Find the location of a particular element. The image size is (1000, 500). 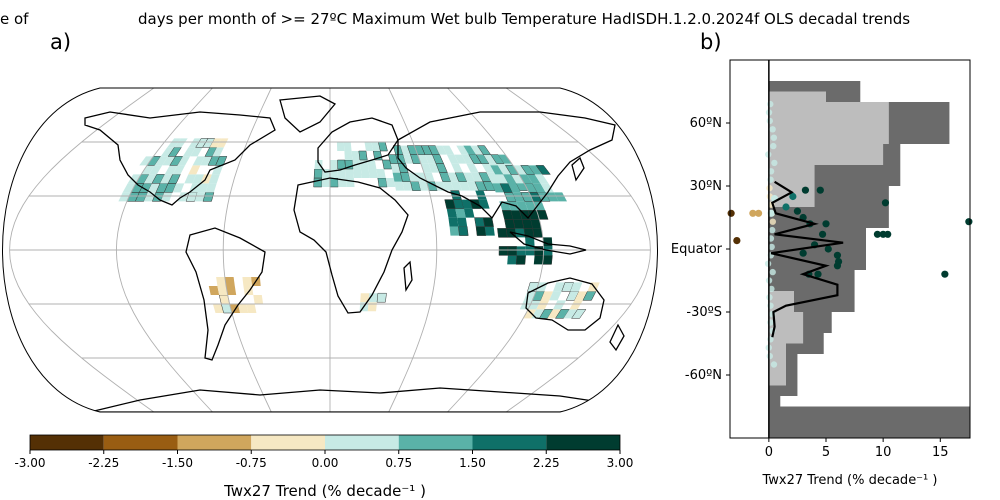

colorbar-tick-label: 1.50 is located at coordinates (472, 463).